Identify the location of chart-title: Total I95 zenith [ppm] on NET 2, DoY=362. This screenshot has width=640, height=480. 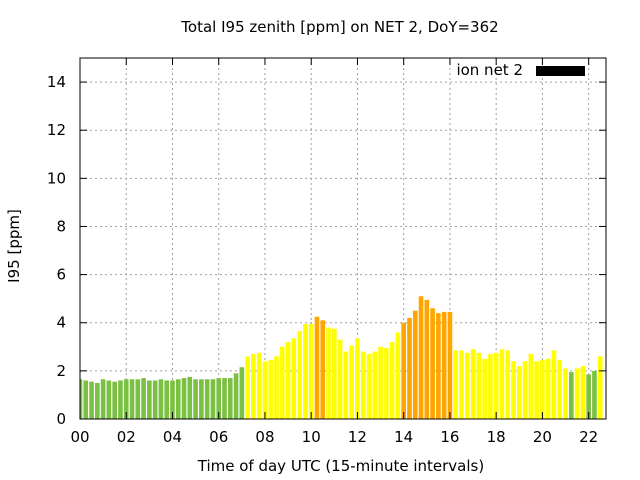
(339, 27).